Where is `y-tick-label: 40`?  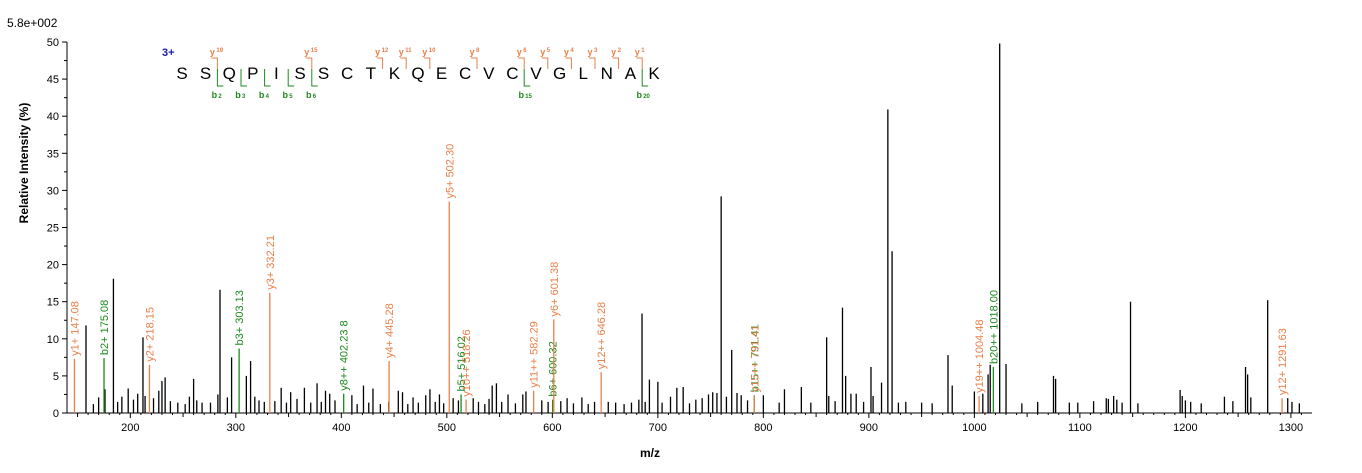
y-tick-label: 40 is located at coordinates (53, 117).